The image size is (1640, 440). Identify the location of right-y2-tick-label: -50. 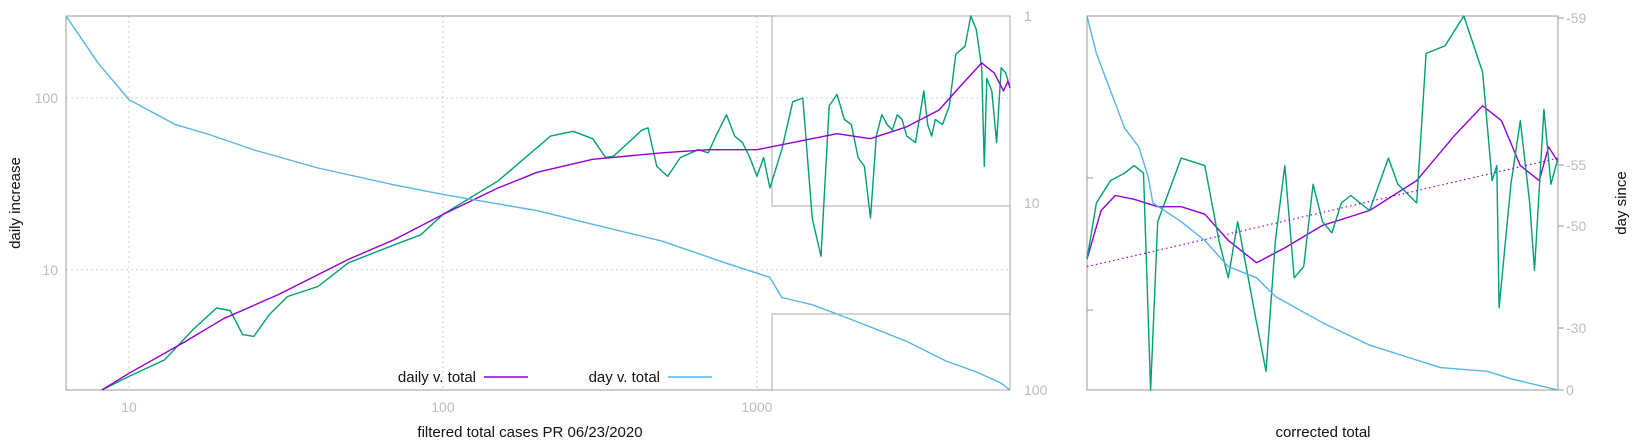
(1576, 226).